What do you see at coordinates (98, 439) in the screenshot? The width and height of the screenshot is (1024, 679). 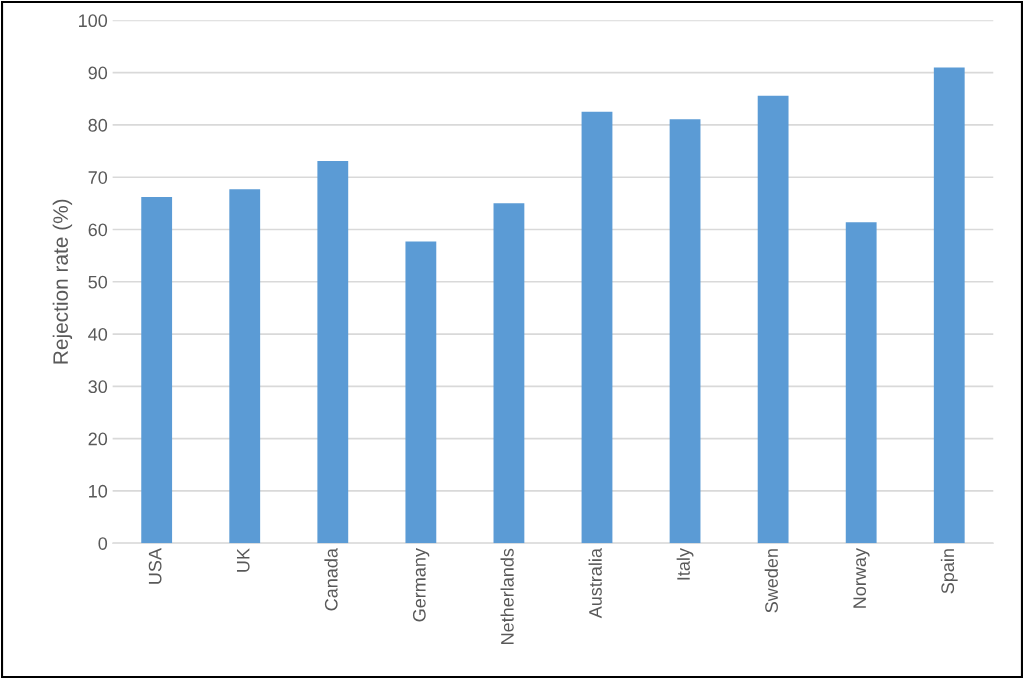 I see `y-tick-label: 20` at bounding box center [98, 439].